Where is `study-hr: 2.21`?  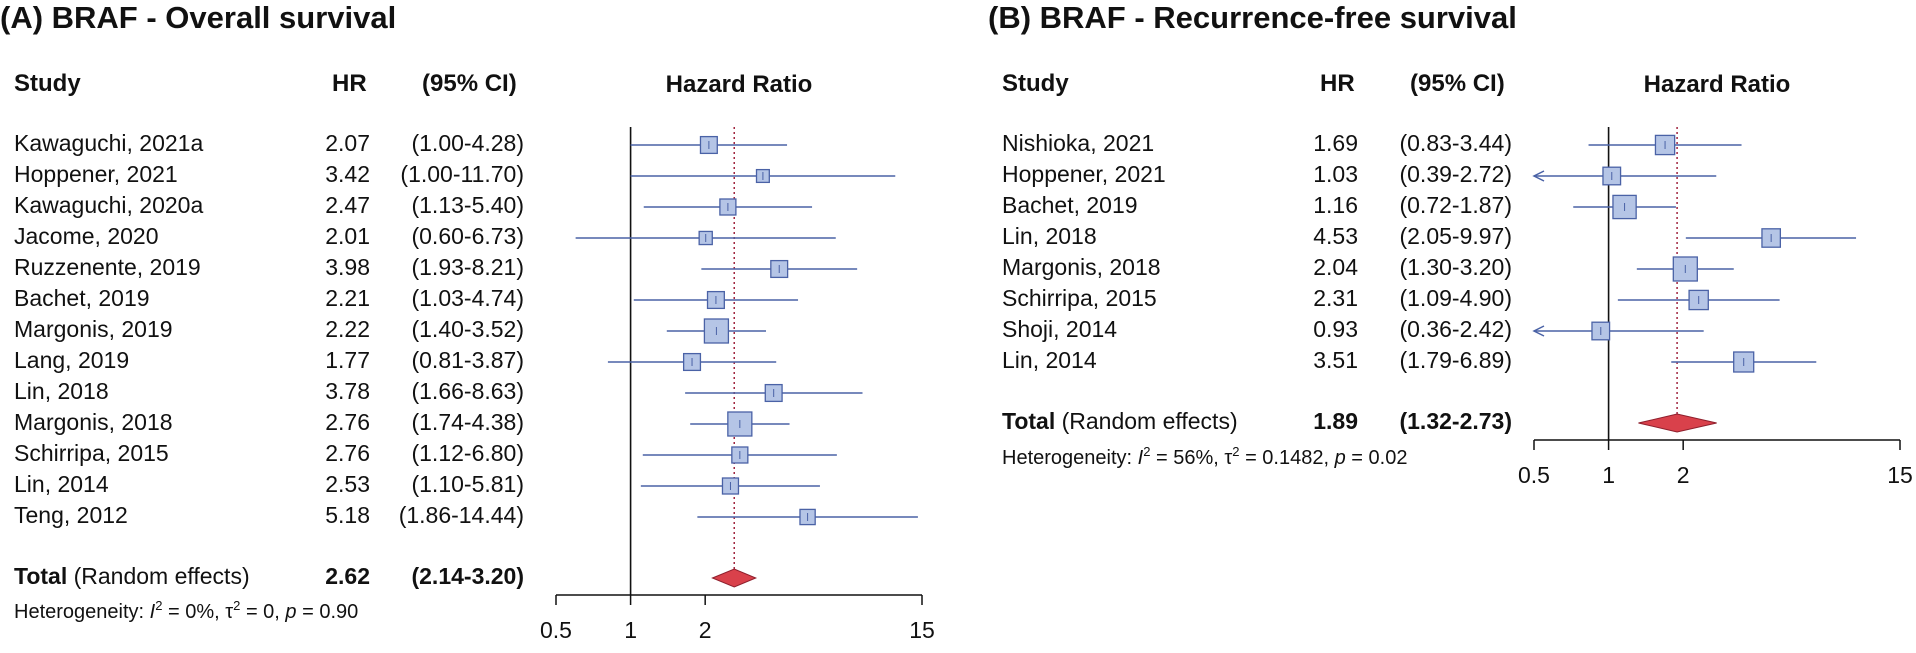
study-hr: 2.21 is located at coordinates (347, 298).